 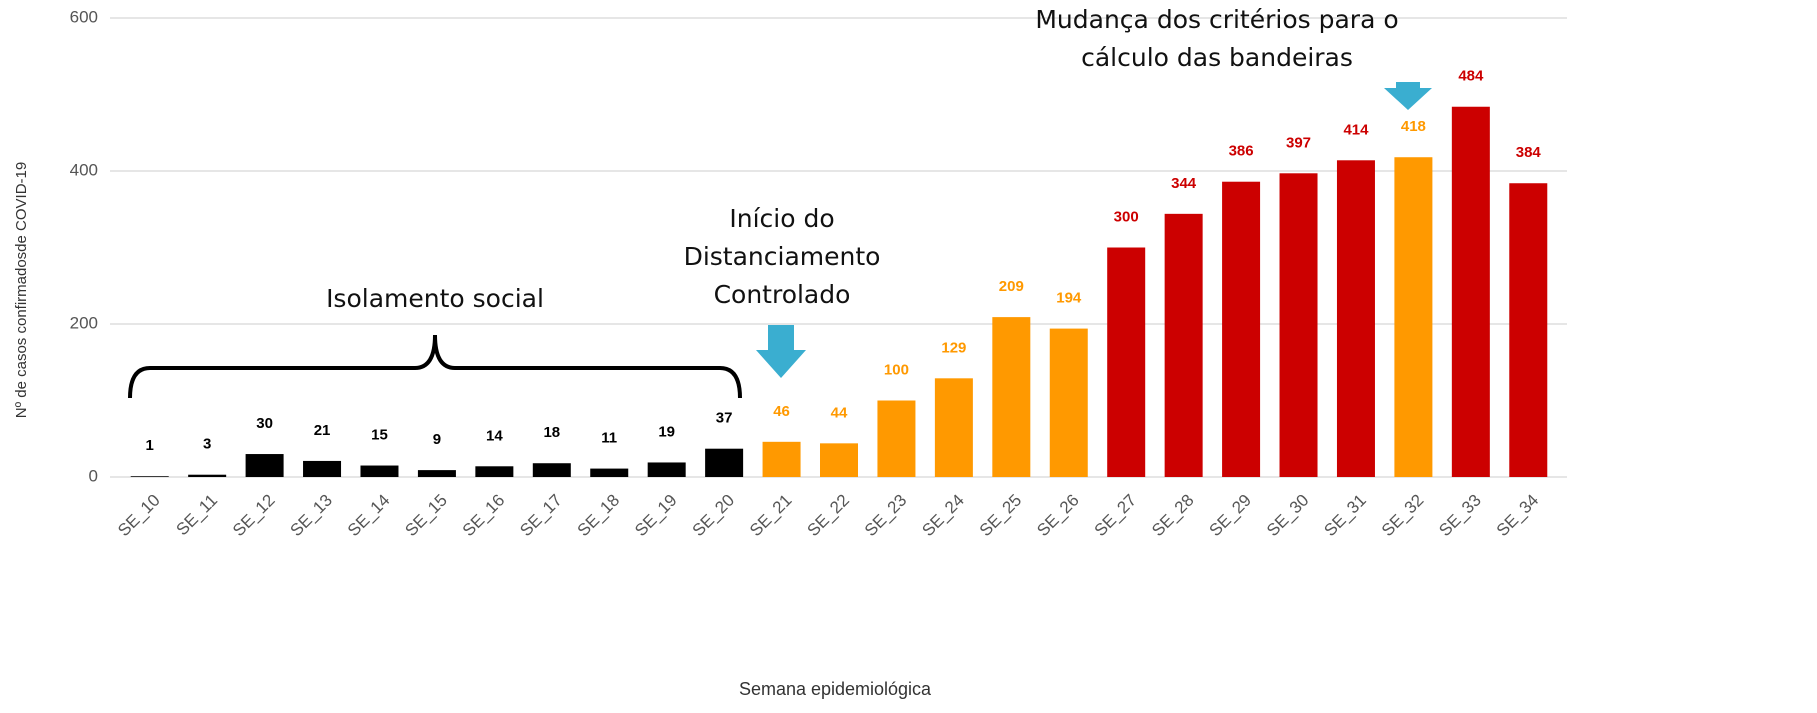 I want to click on data-label: 18, so click(x=551, y=432).